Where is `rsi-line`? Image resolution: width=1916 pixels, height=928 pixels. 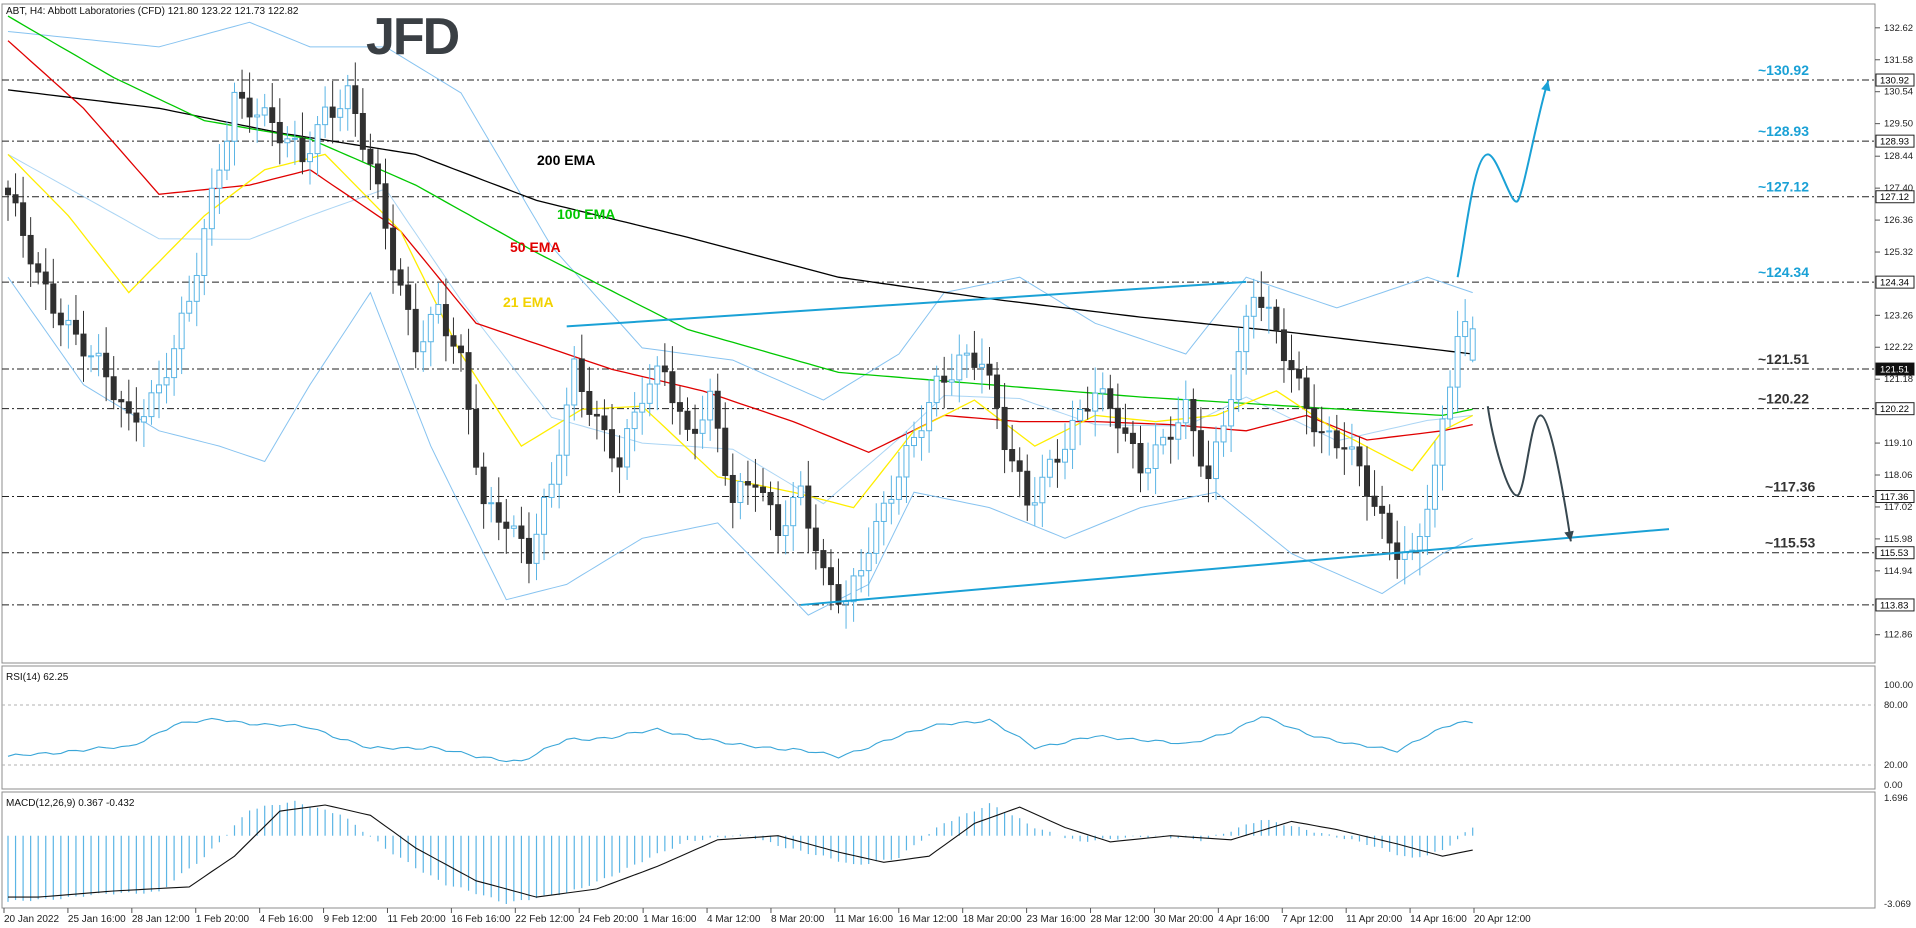
rsi-line is located at coordinates (740, 739).